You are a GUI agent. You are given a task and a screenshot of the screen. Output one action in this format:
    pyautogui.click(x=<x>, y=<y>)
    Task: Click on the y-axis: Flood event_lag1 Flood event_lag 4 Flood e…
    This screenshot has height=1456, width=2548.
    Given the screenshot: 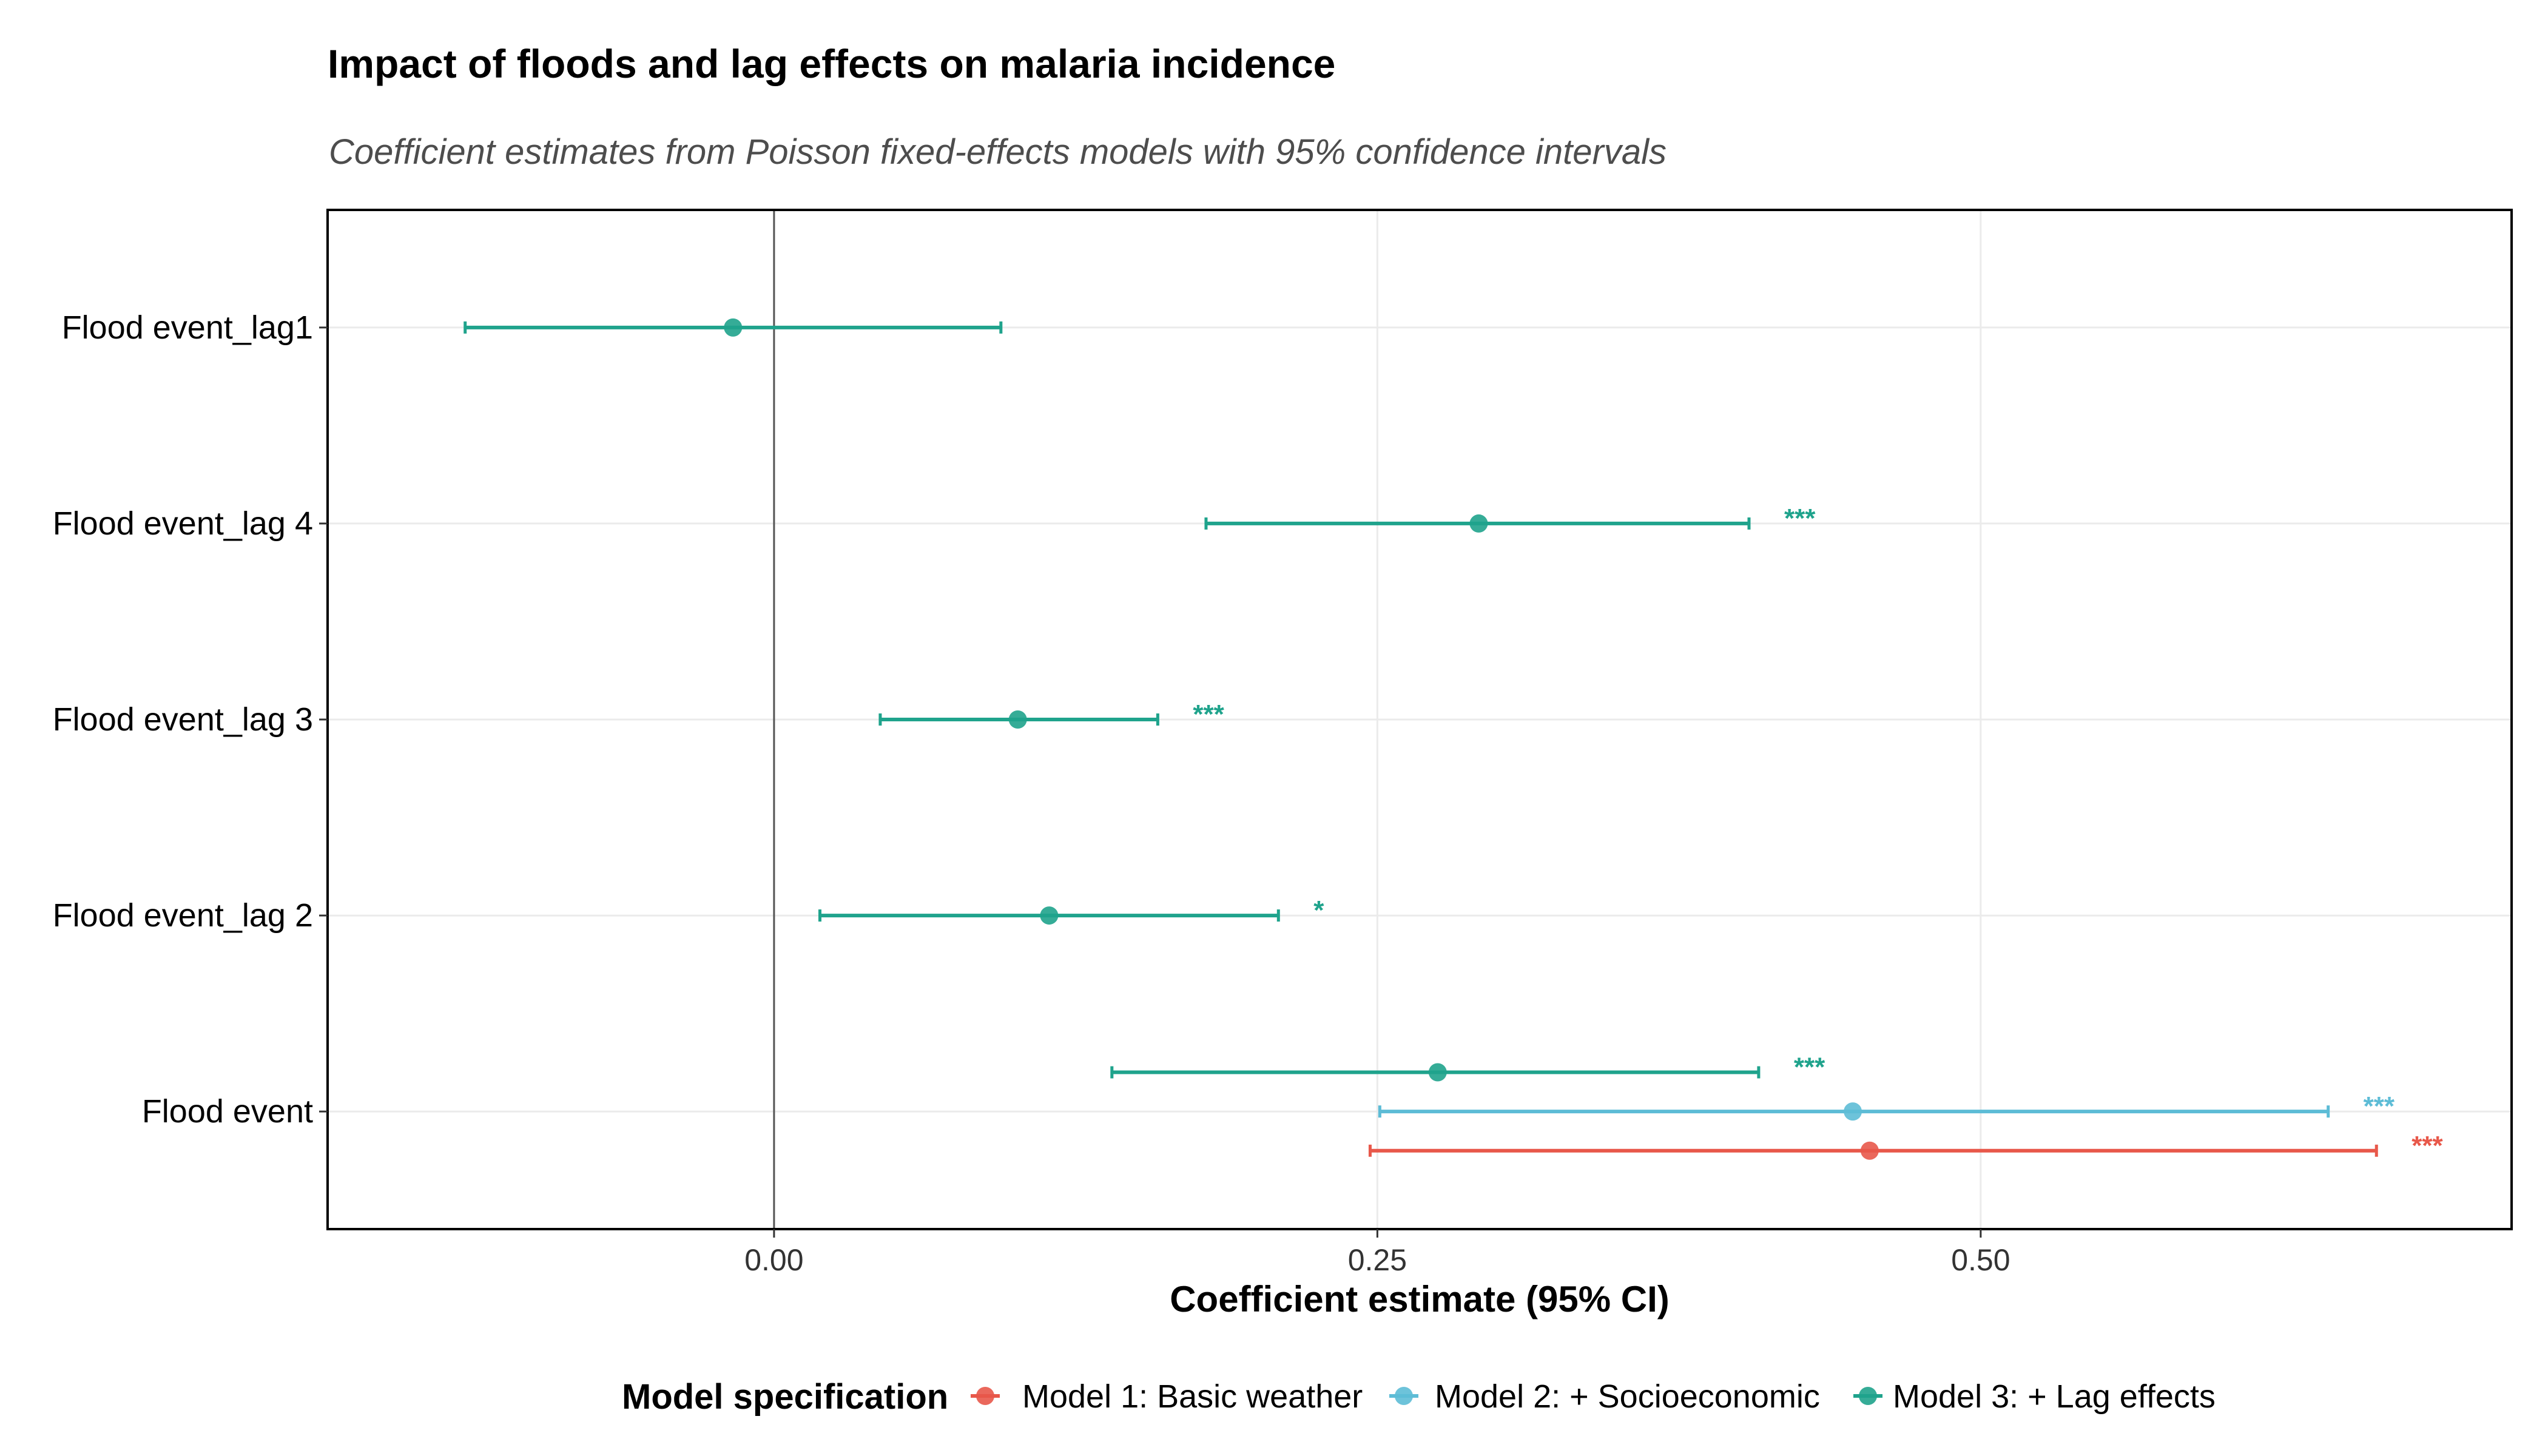 What is the action you would take?
    pyautogui.click(x=190, y=719)
    